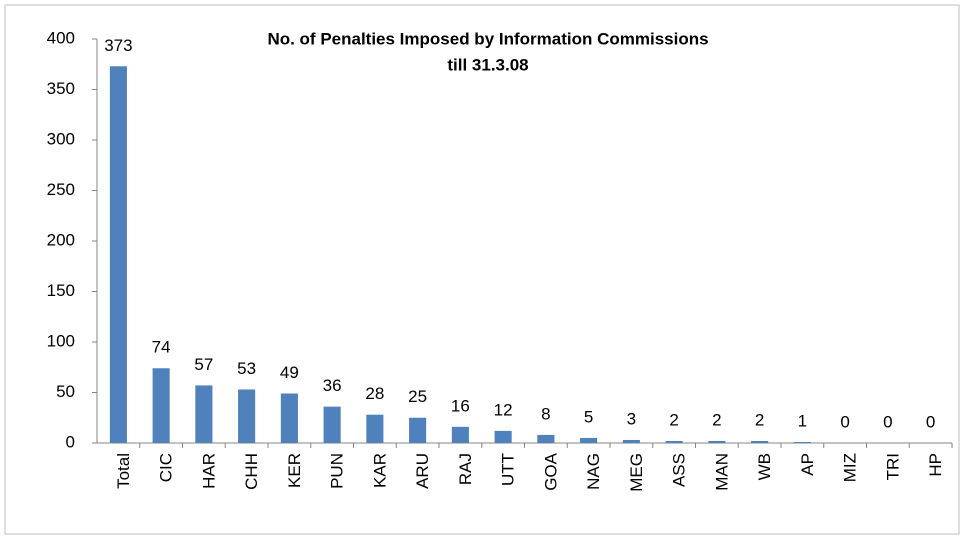  I want to click on data-label: 57, so click(203, 364).